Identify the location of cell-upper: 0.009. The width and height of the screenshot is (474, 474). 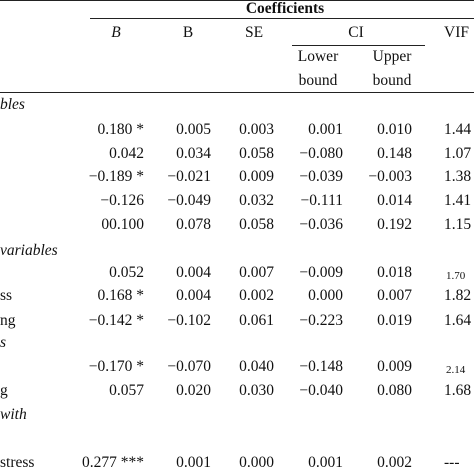
(394, 366).